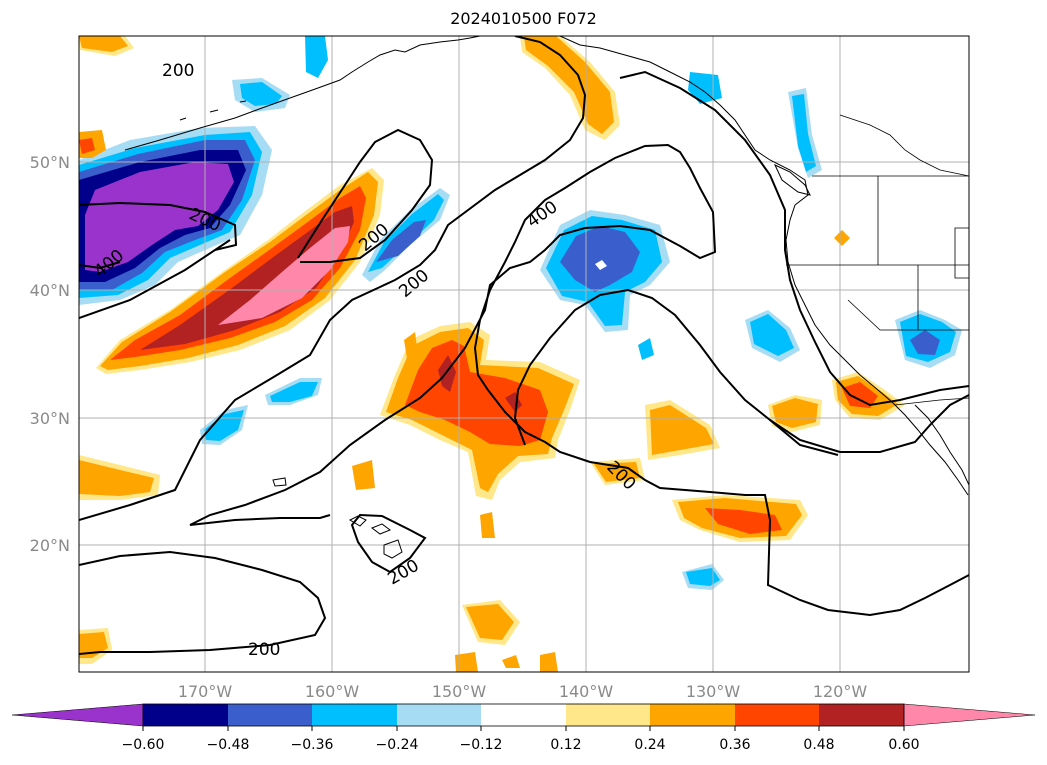 The height and width of the screenshot is (765, 1047). Describe the element at coordinates (228, 745) in the screenshot. I see `colorbar-tick-label: −0.48` at that location.